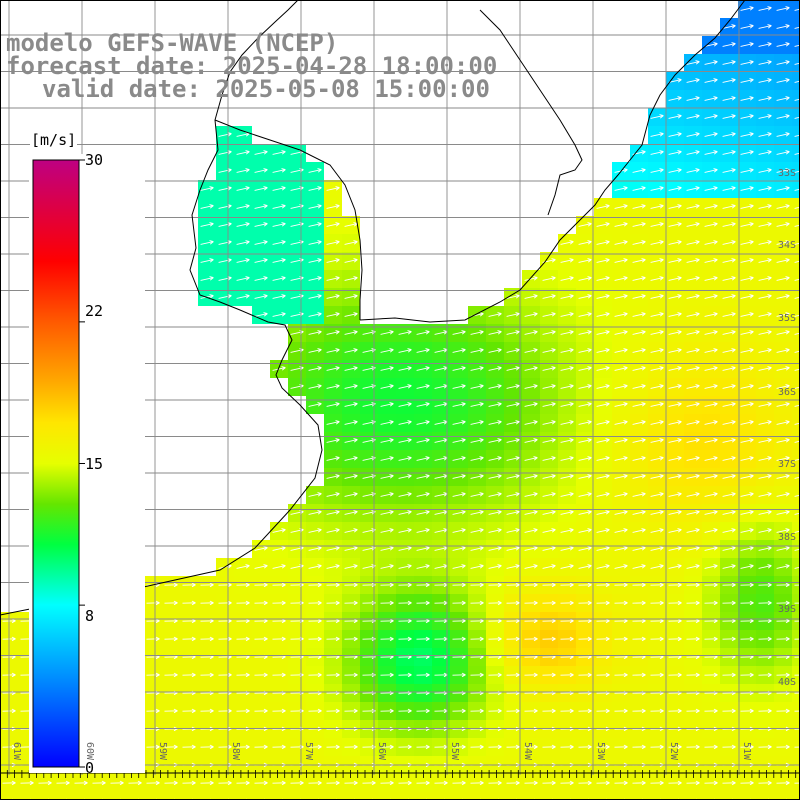 This screenshot has width=800, height=800. Describe the element at coordinates (381, 751) in the screenshot. I see `lon-label-56w: 56W` at that location.